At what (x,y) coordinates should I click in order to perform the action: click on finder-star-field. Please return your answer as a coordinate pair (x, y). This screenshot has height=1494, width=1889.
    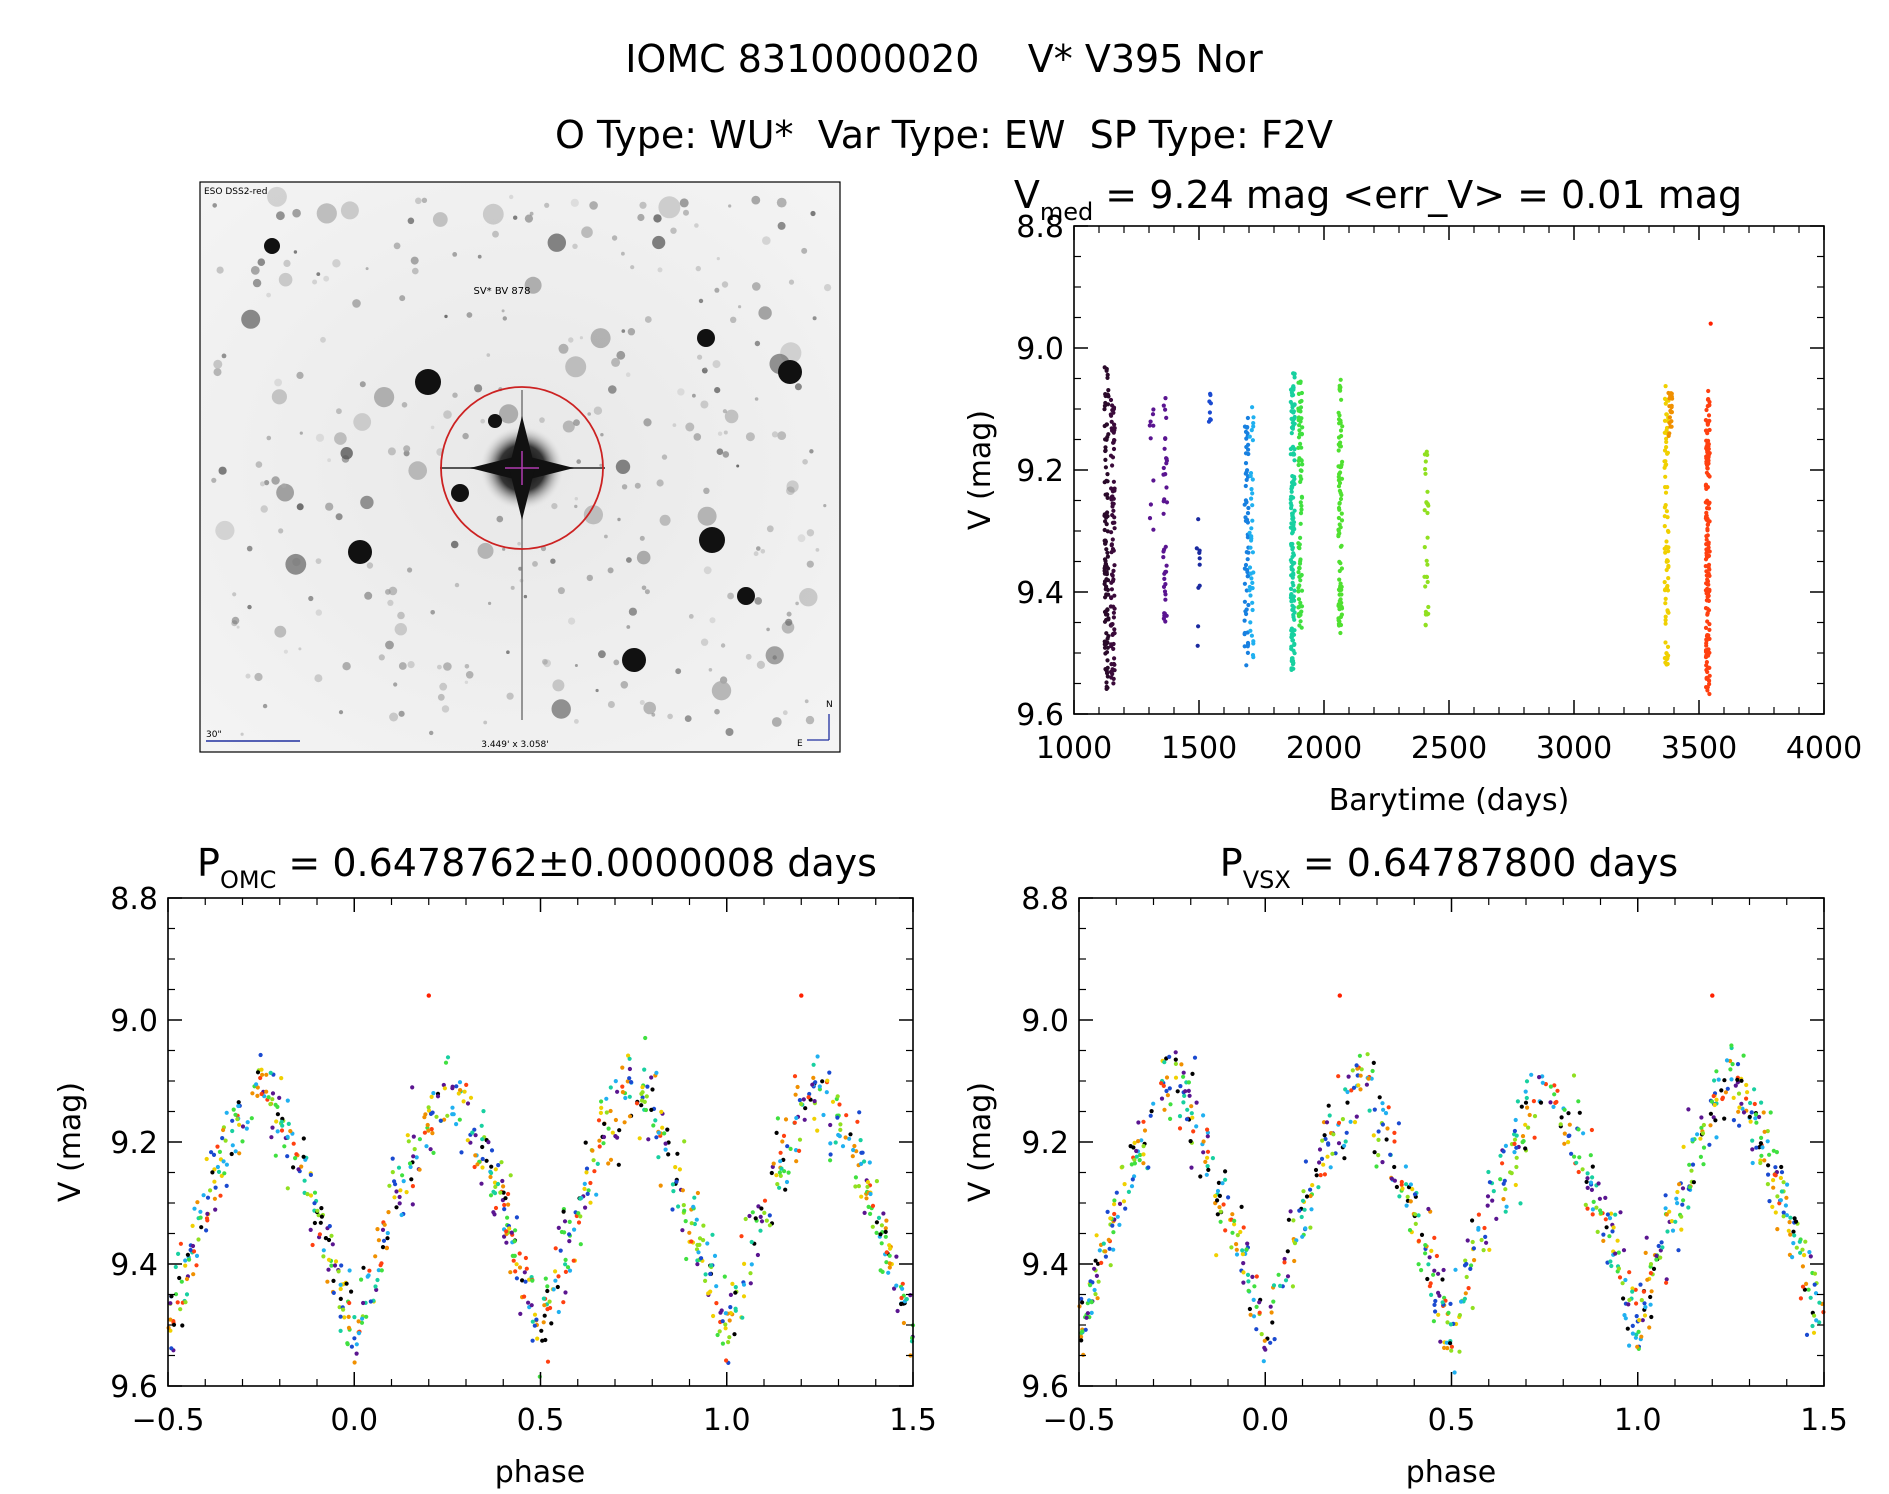
    Looking at the image, I should click on (521, 461).